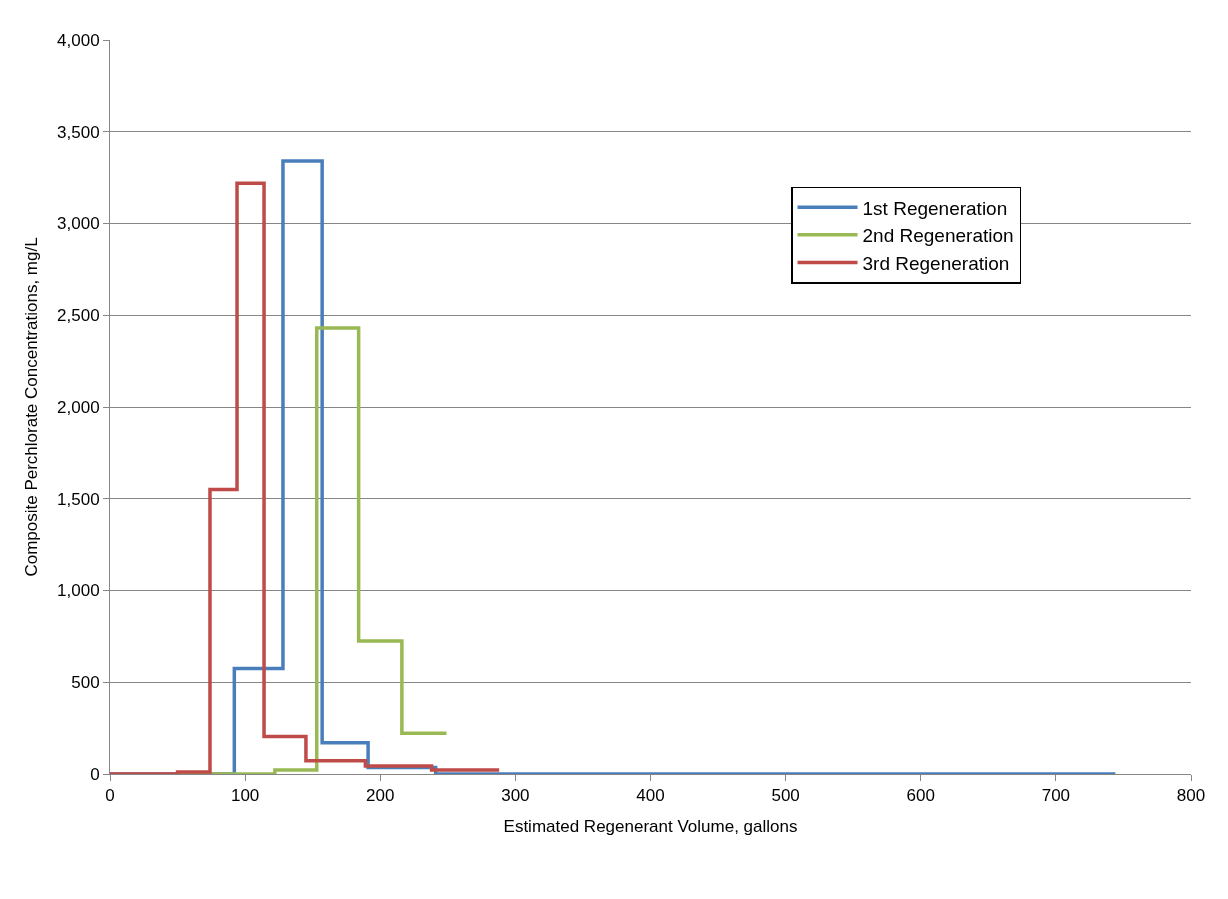 The height and width of the screenshot is (899, 1228). Describe the element at coordinates (650, 796) in the screenshot. I see `x-tick-label: 400` at that location.